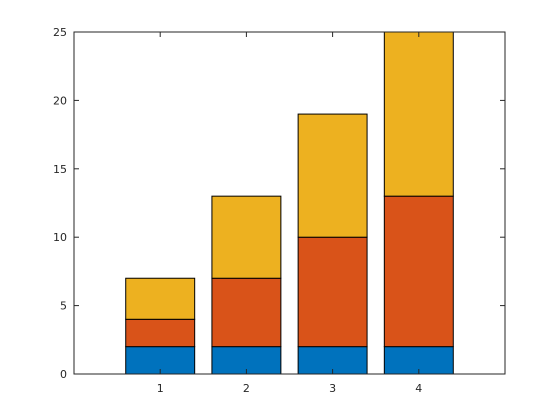 Image resolution: width=560 pixels, height=420 pixels. What do you see at coordinates (63, 306) in the screenshot?
I see `y-tick-label-5: 5` at bounding box center [63, 306].